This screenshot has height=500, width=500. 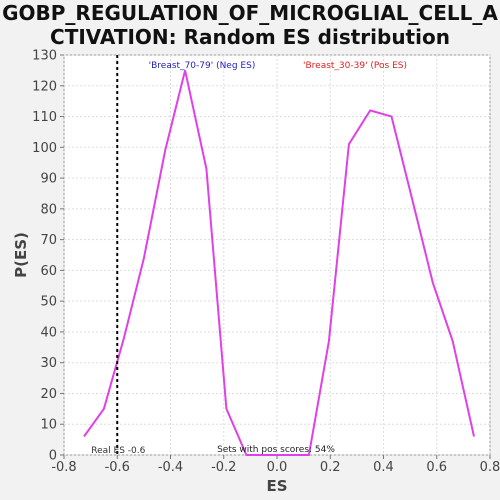 I want to click on y-tick-label: 60, so click(x=48, y=271).